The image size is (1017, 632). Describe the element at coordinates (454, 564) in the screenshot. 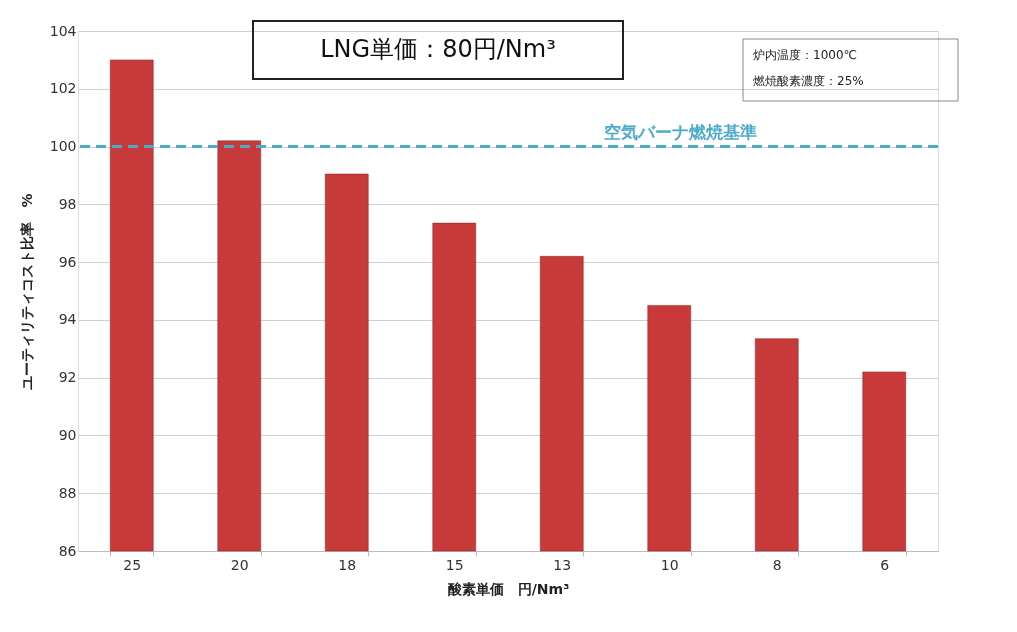

I see `x-tick-label: 15` at that location.